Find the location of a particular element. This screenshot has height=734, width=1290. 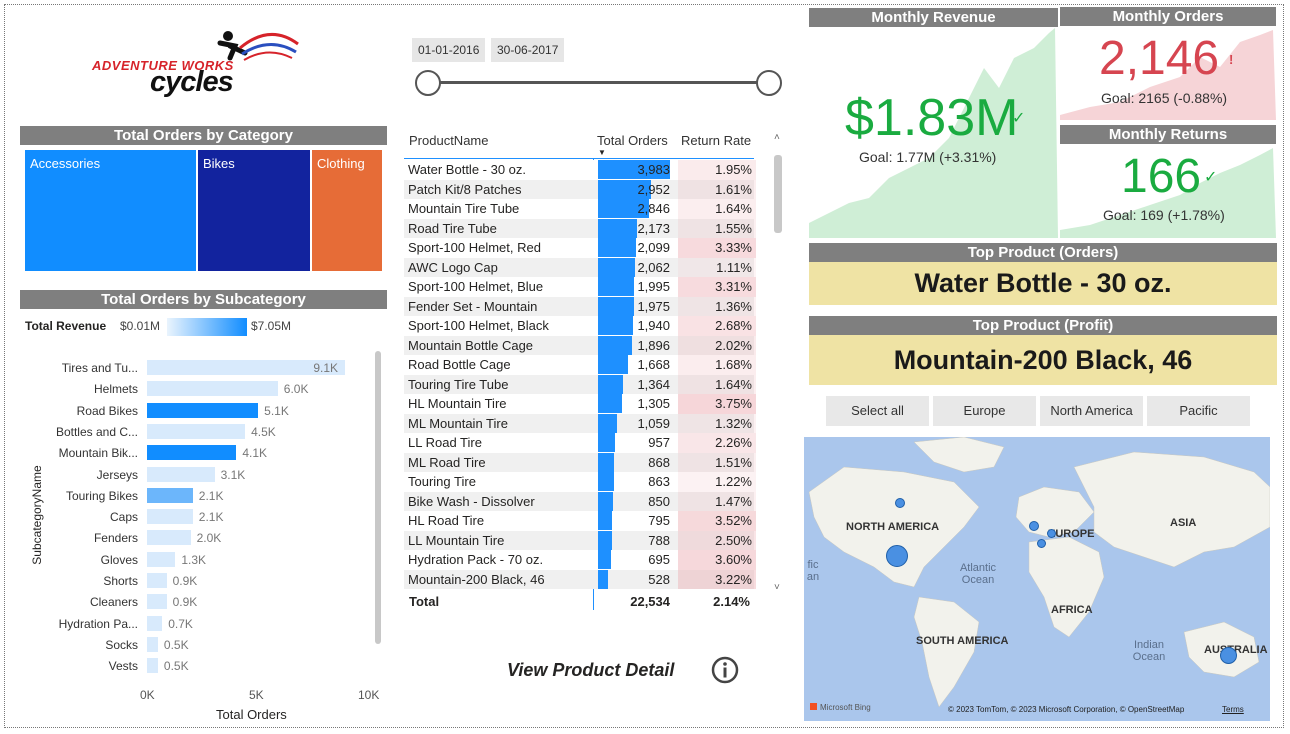

table-row: Fender Set - Mountain 1,975 1.36% is located at coordinates (580, 306).